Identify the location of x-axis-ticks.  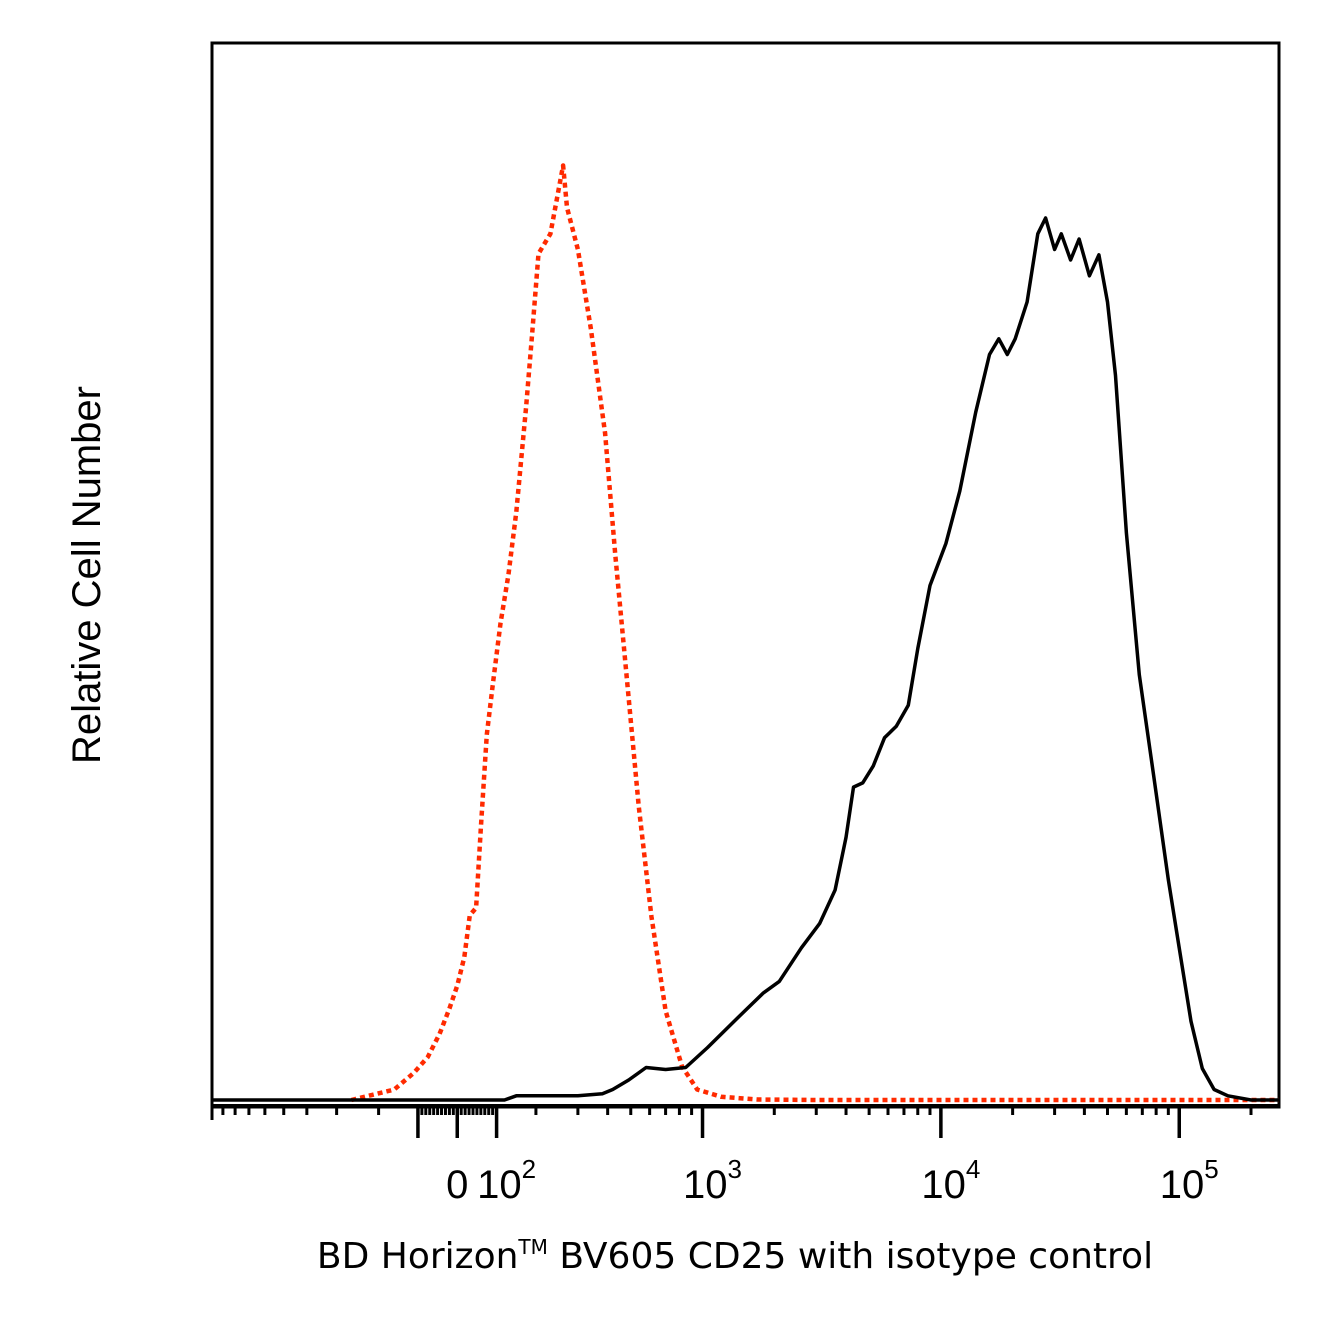
(731, 1122).